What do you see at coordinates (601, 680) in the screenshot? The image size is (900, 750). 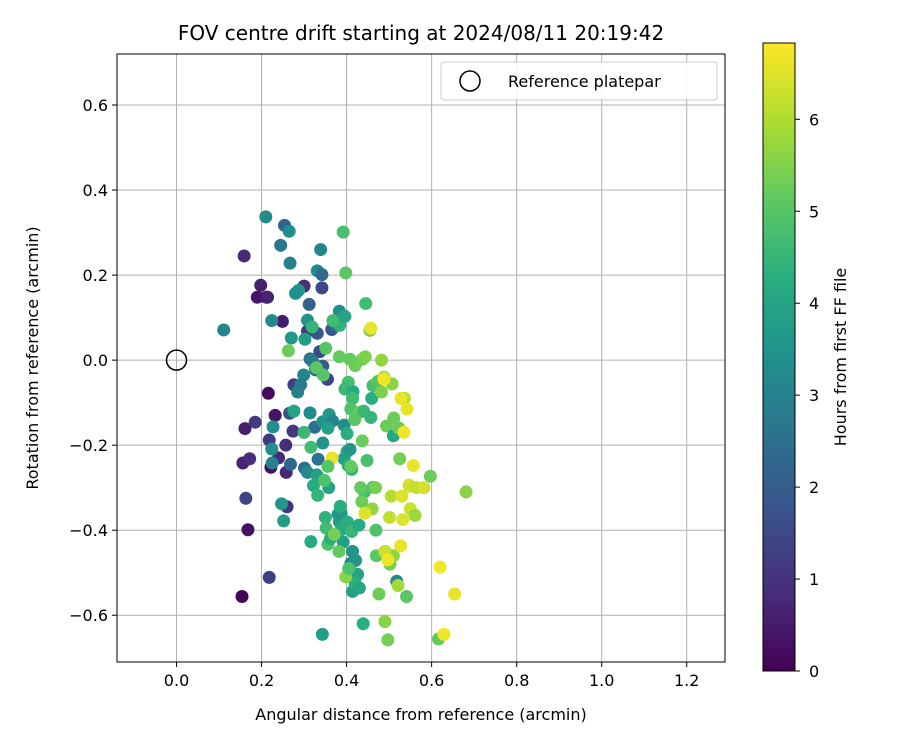 I see `x-tick-label: 1.0` at bounding box center [601, 680].